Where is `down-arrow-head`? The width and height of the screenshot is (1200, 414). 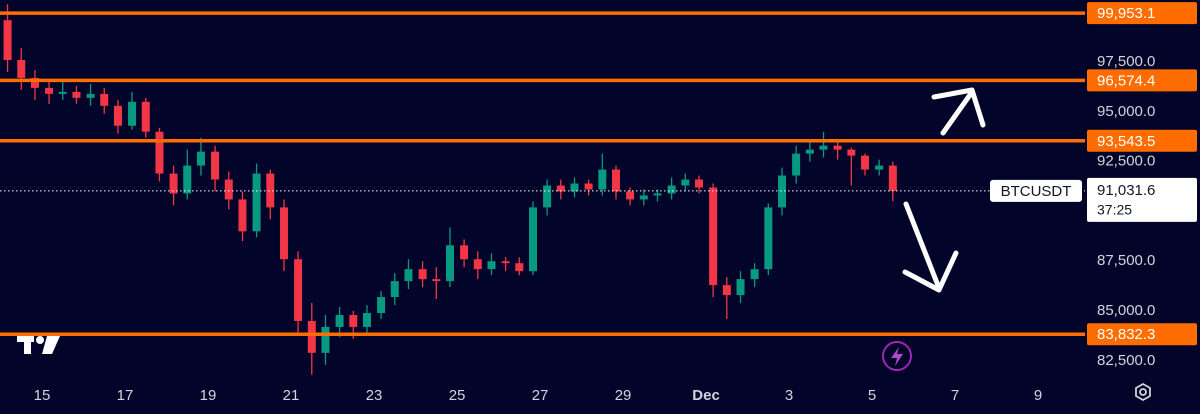 down-arrow-head is located at coordinates (930, 271).